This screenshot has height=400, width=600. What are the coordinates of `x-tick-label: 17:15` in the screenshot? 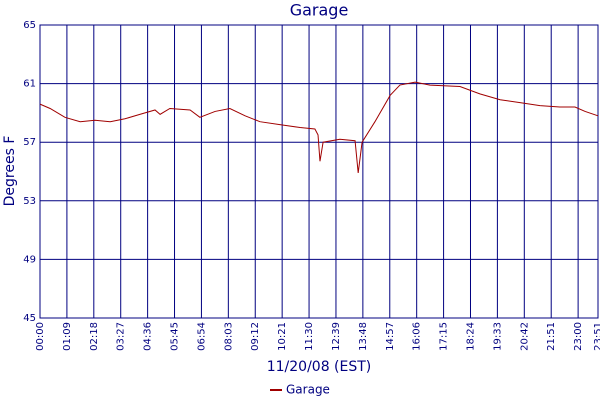 It's located at (444, 336).